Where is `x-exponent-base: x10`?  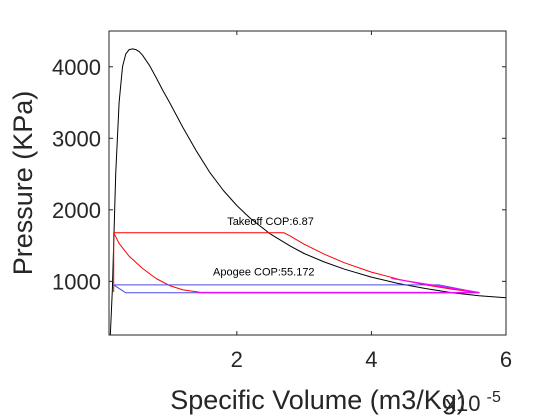
x-exponent-base: x10 is located at coordinates (462, 403).